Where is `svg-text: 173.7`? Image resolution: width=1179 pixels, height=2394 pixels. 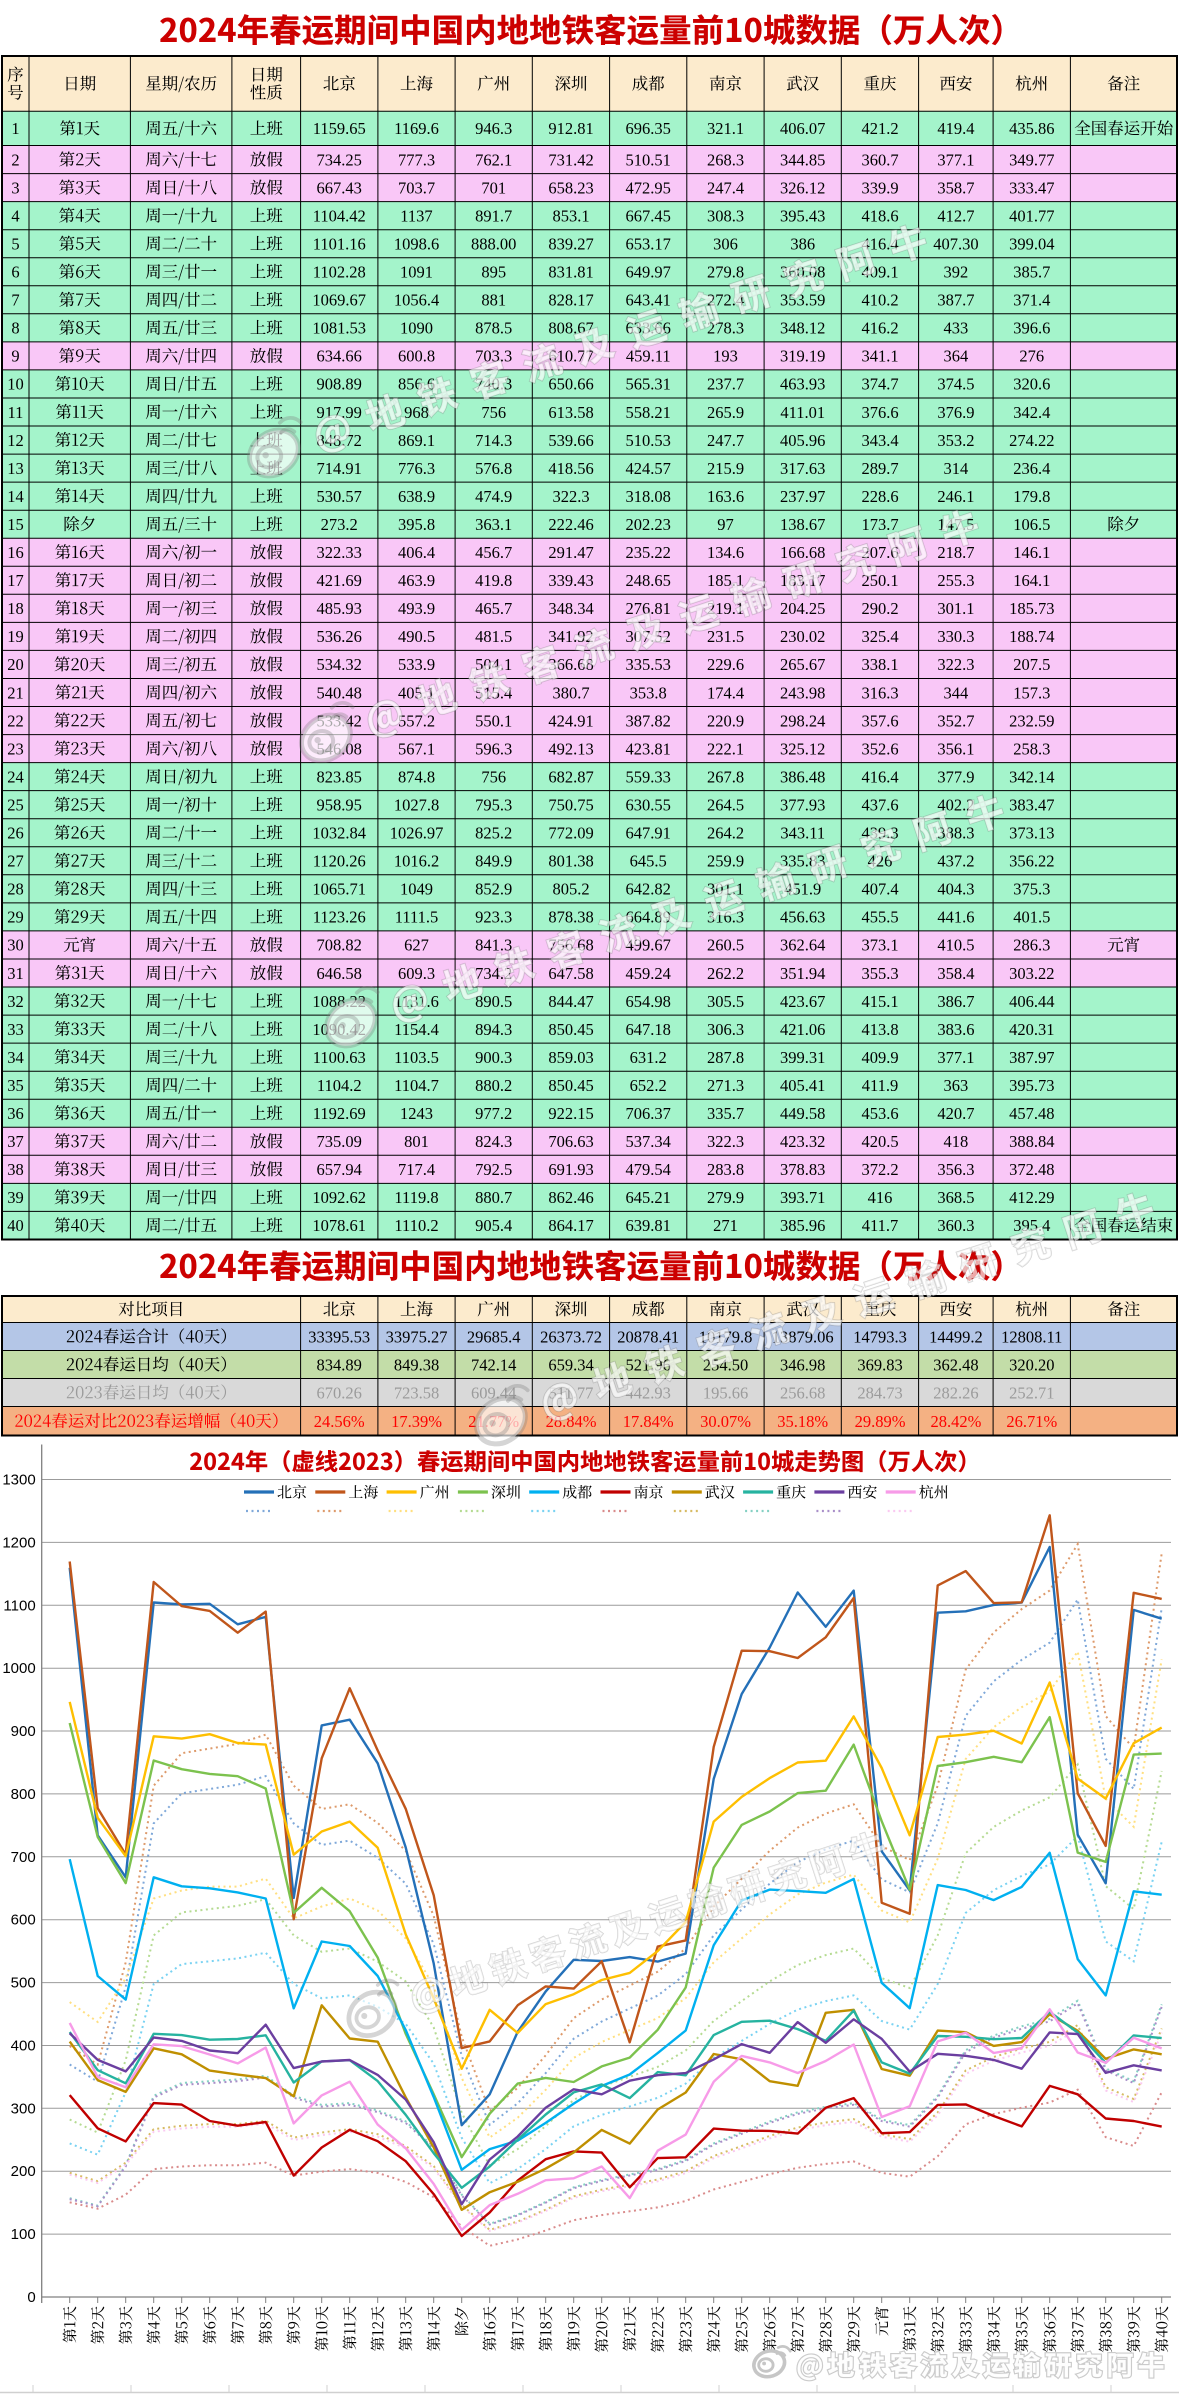 svg-text: 173.7 is located at coordinates (879, 524).